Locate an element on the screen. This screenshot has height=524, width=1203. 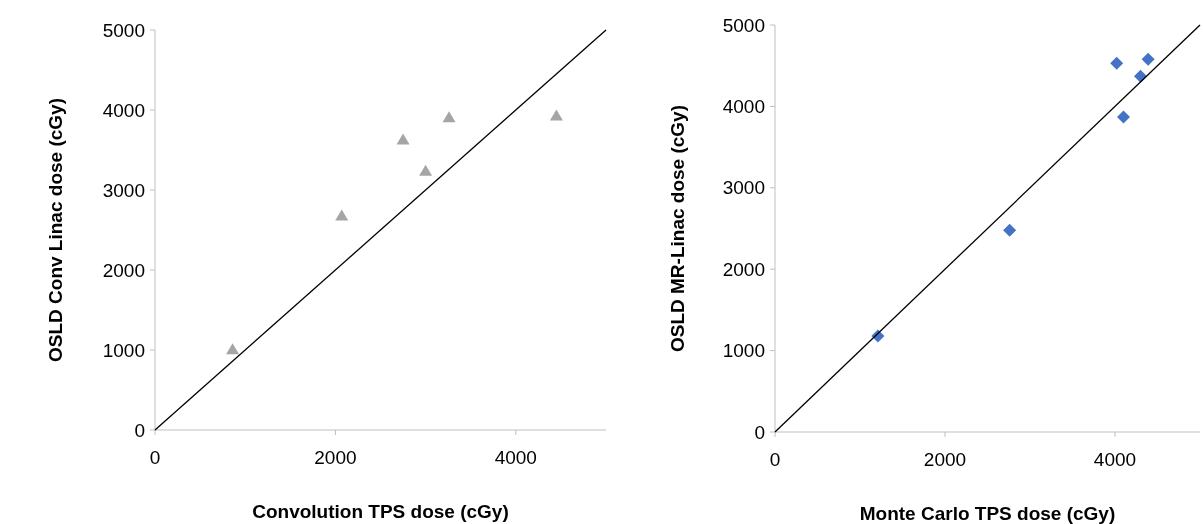
x-axis-title: Monte Carlo TPS dose (cGy) is located at coordinates (987, 513).